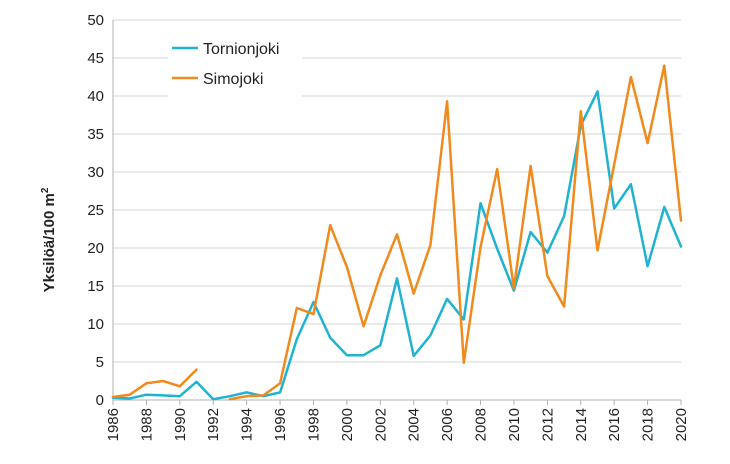 The width and height of the screenshot is (730, 464). I want to click on y-axis-label-superscript: 2, so click(45, 190).